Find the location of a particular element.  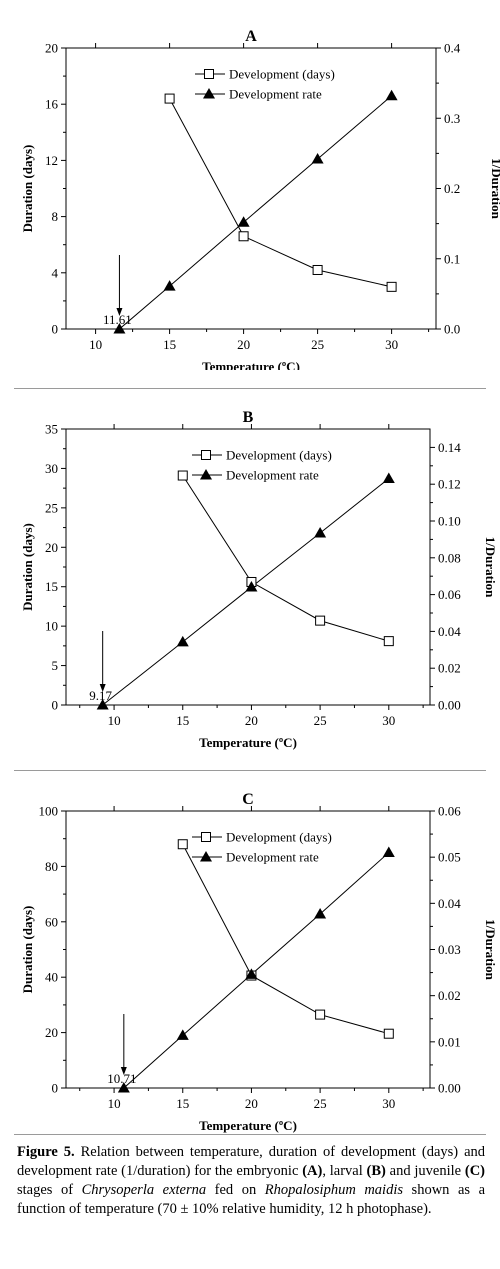

y-tick-label: 0 is located at coordinates (55, 705).